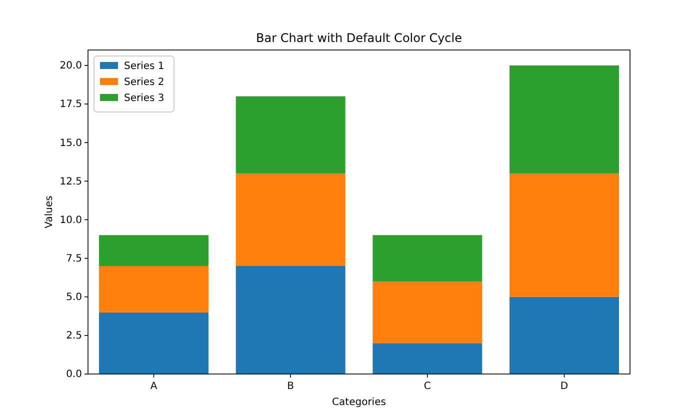 The height and width of the screenshot is (420, 700). What do you see at coordinates (564, 386) in the screenshot?
I see `x-tick-label: D` at bounding box center [564, 386].